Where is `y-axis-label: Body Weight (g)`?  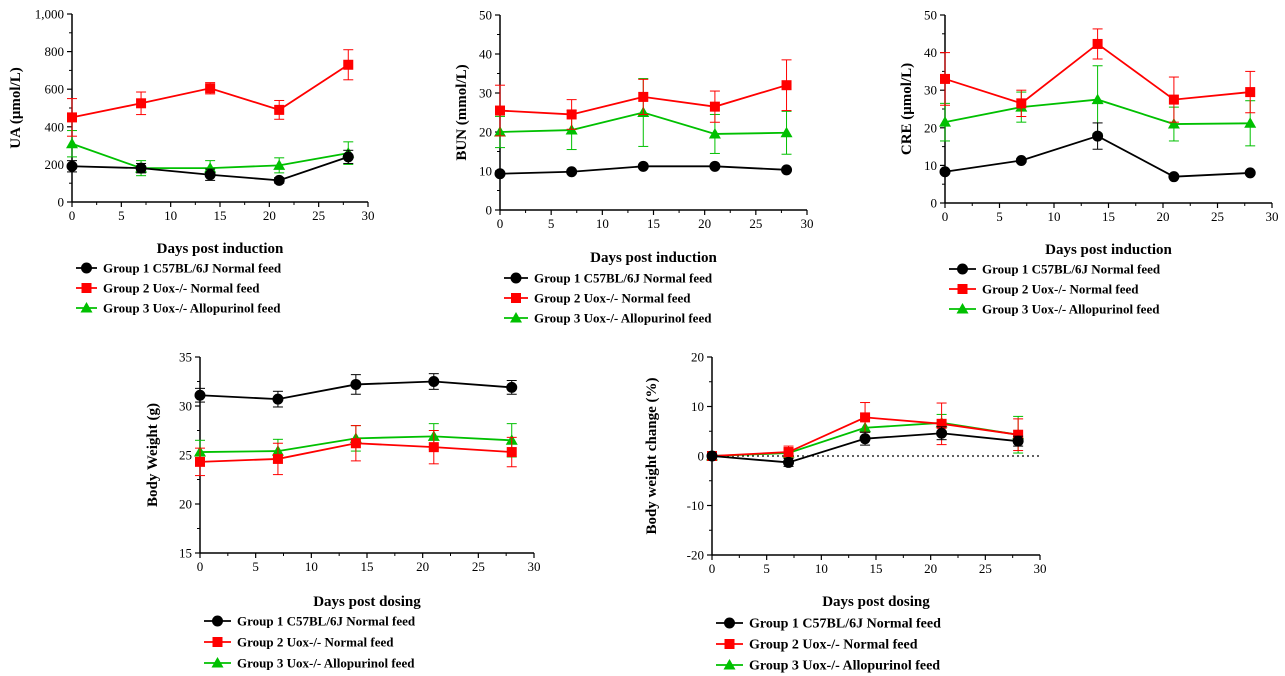 y-axis-label: Body Weight (g) is located at coordinates (153, 455).